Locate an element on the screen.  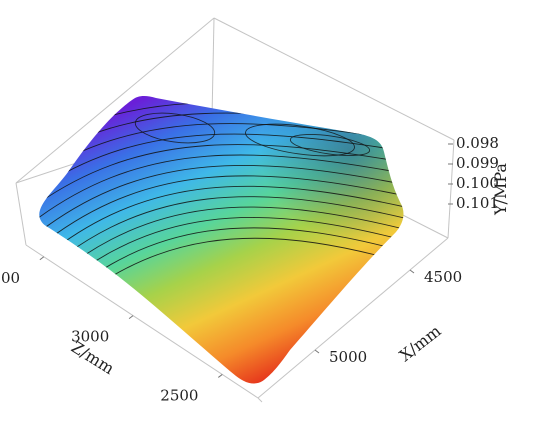
y-axis-label: Y/MPa is located at coordinates (500, 189).